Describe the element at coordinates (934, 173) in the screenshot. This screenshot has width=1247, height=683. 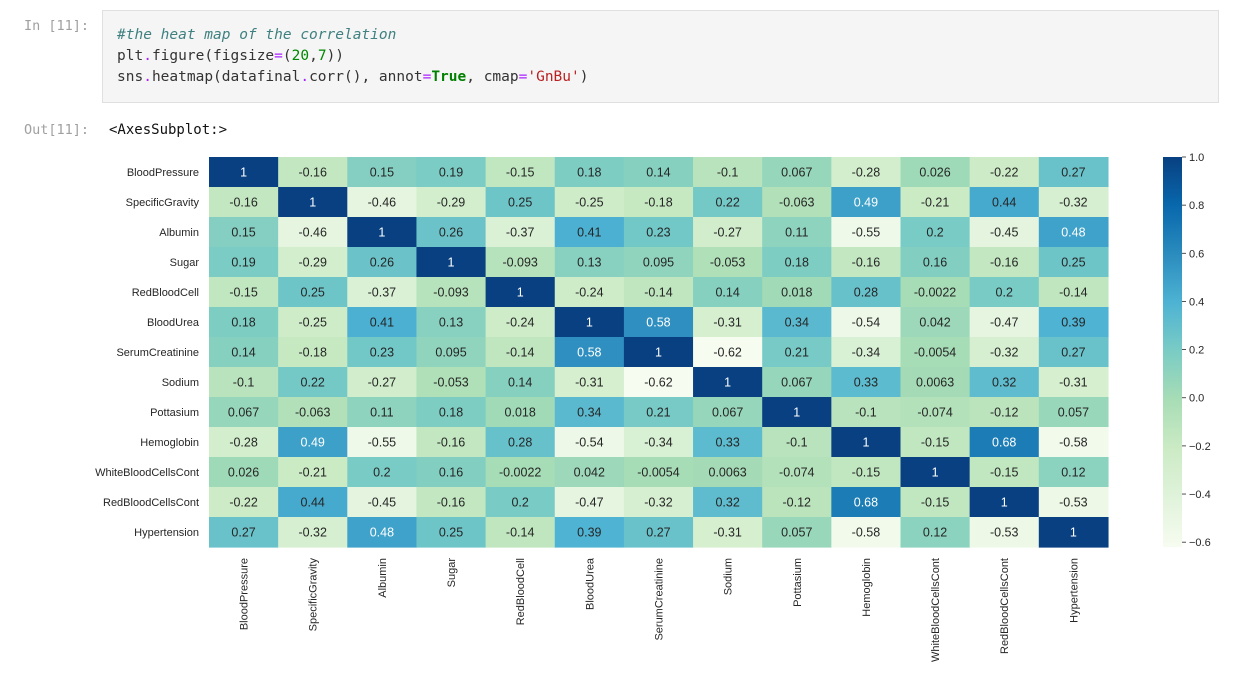
I see `heatmap-annotation: 0.026` at that location.